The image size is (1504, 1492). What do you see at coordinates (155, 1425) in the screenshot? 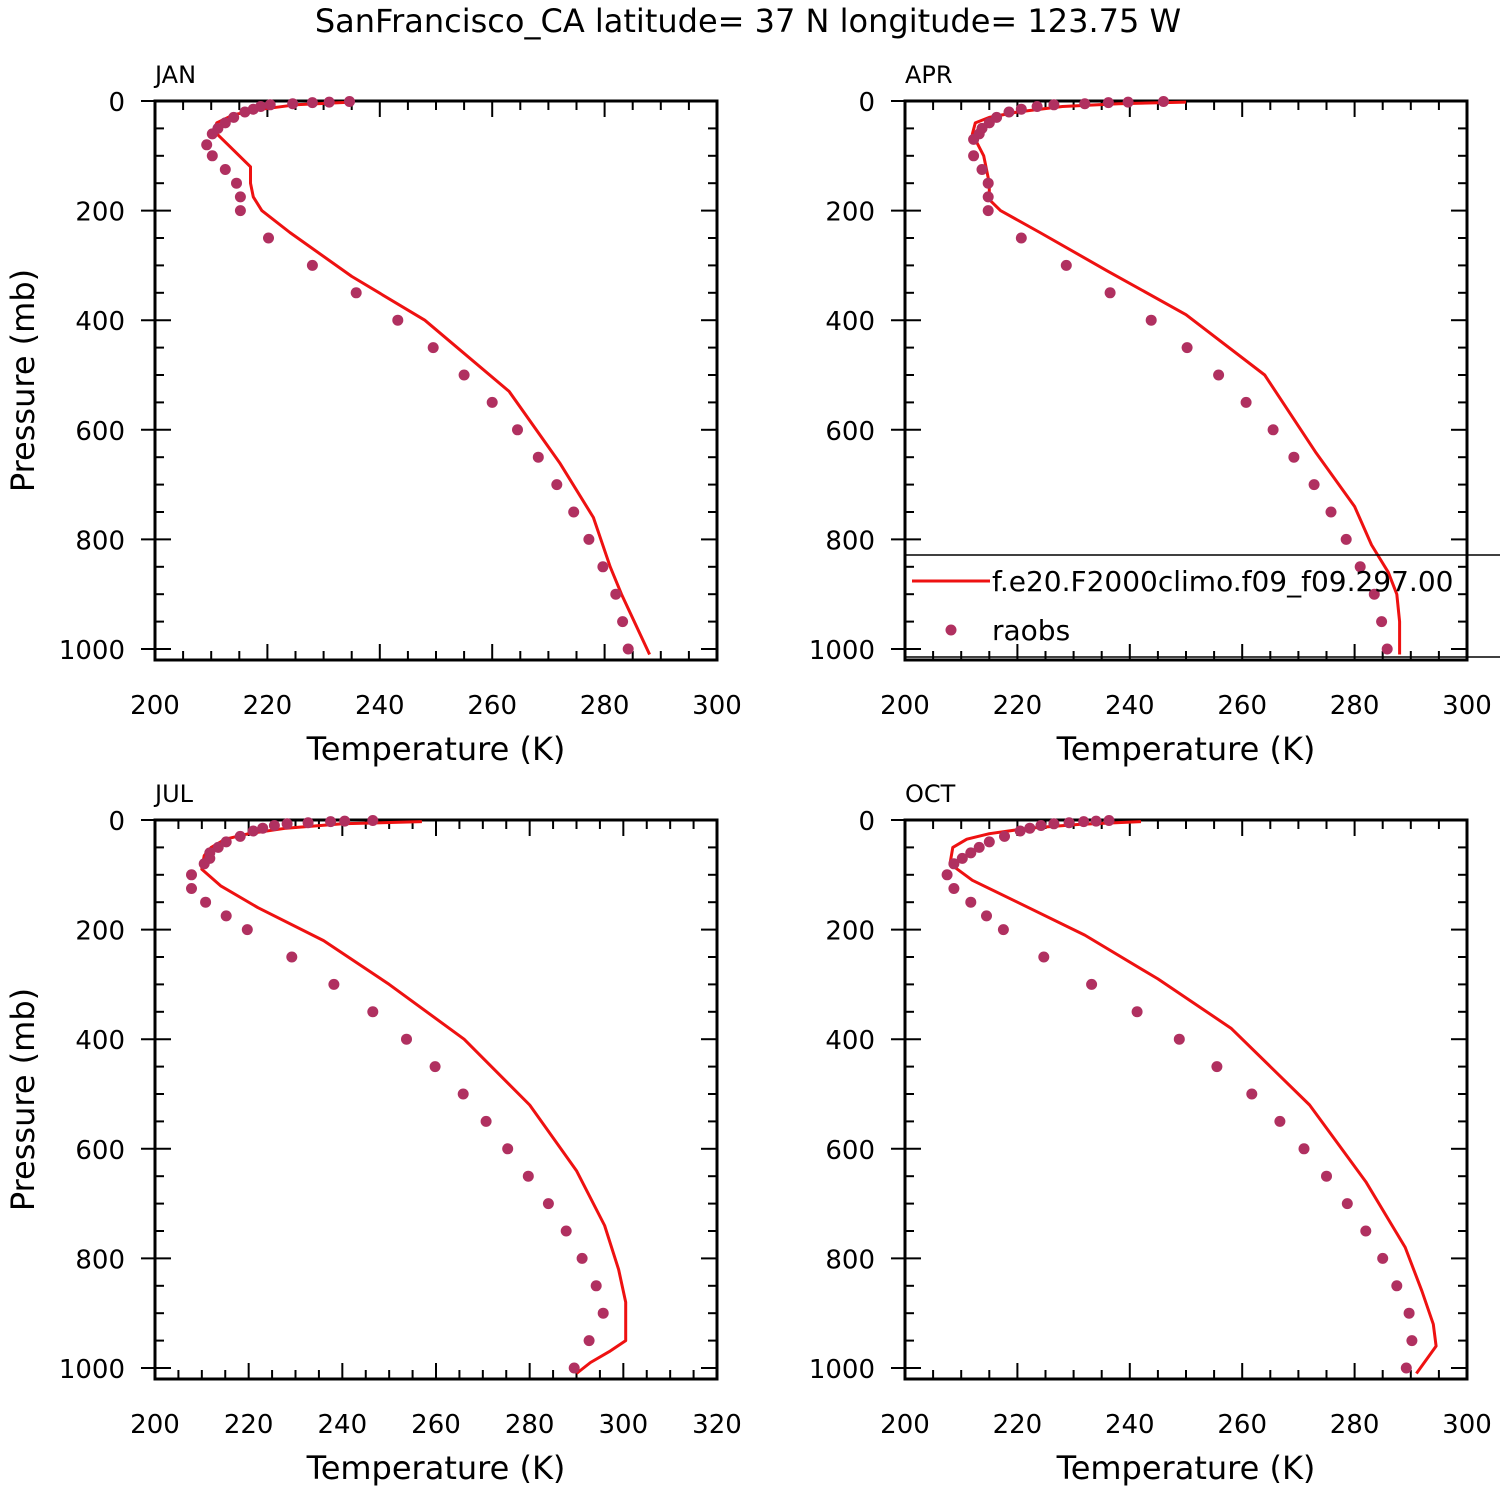
I see `x-tick-label: 200` at bounding box center [155, 1425].